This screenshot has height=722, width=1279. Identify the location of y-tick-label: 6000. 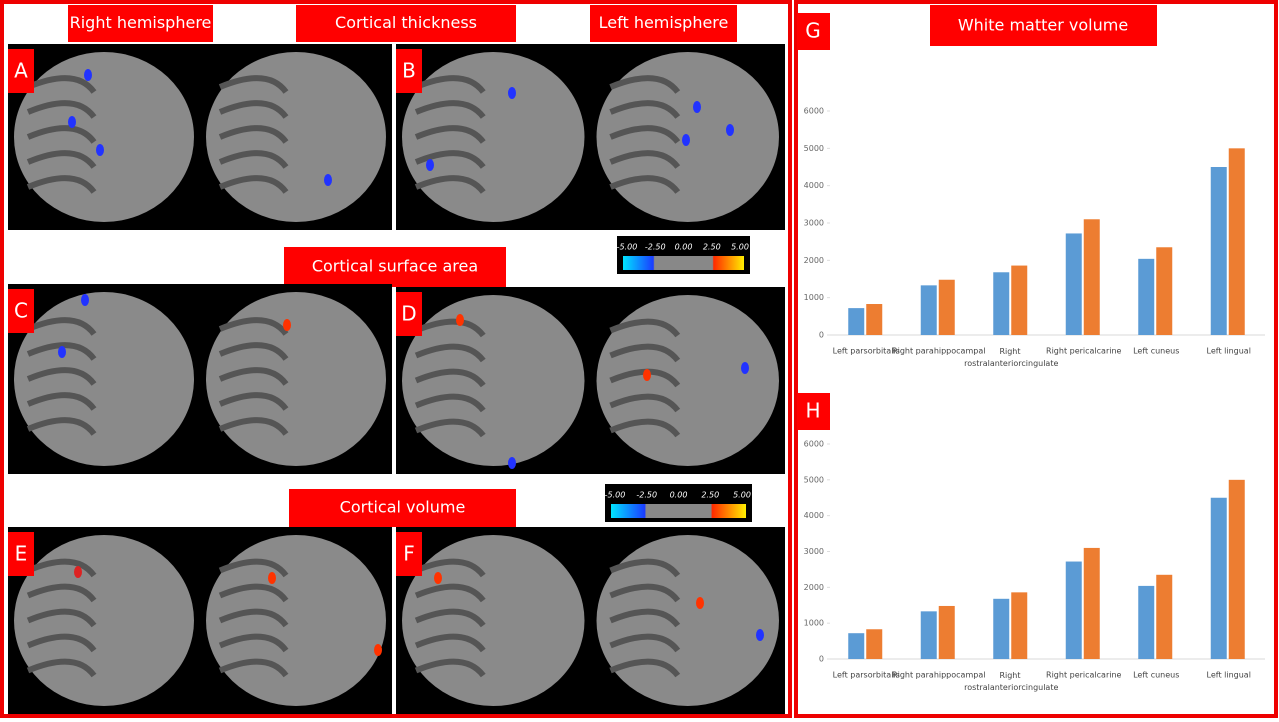
(814, 444).